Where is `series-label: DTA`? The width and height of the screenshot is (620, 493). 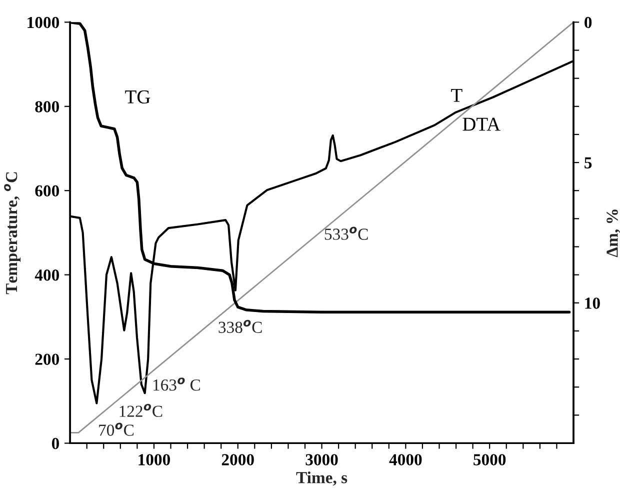
series-label: DTA is located at coordinates (481, 124).